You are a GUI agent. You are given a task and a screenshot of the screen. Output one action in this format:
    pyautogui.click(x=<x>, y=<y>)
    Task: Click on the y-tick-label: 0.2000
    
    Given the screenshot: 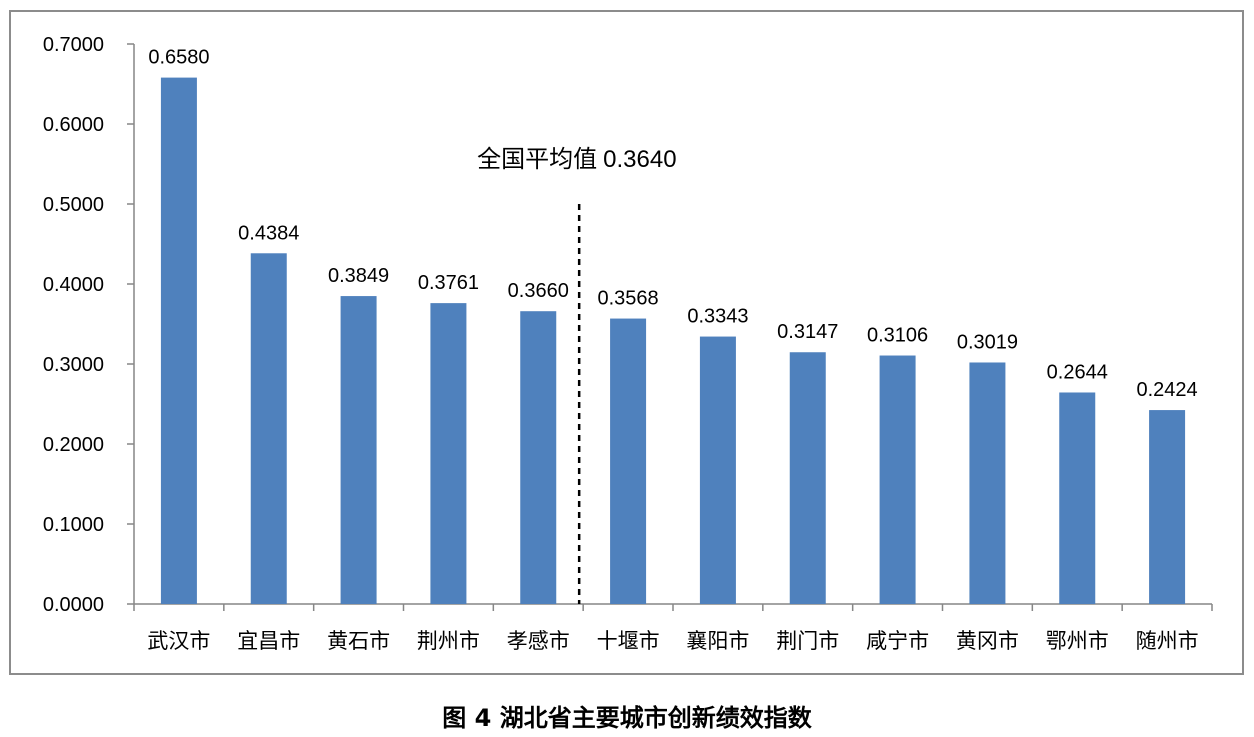 What is the action you would take?
    pyautogui.click(x=73, y=445)
    